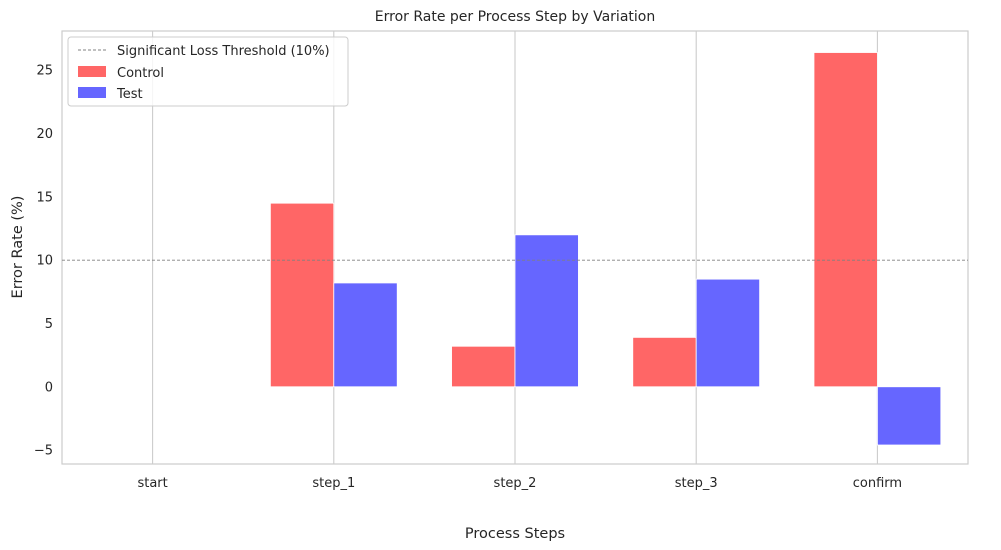 Image resolution: width=1001 pixels, height=550 pixels. What do you see at coordinates (515, 534) in the screenshot?
I see `x-axis-label: Process Steps` at bounding box center [515, 534].